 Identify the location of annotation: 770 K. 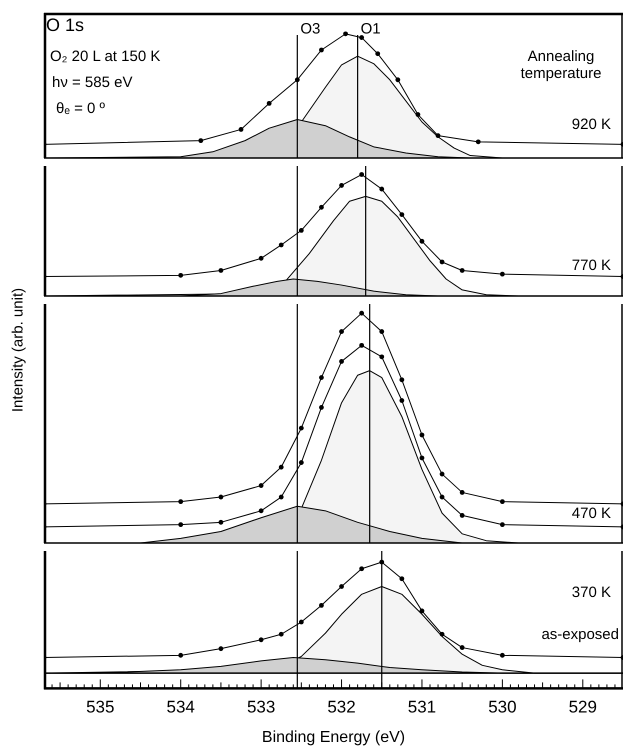
(591, 265).